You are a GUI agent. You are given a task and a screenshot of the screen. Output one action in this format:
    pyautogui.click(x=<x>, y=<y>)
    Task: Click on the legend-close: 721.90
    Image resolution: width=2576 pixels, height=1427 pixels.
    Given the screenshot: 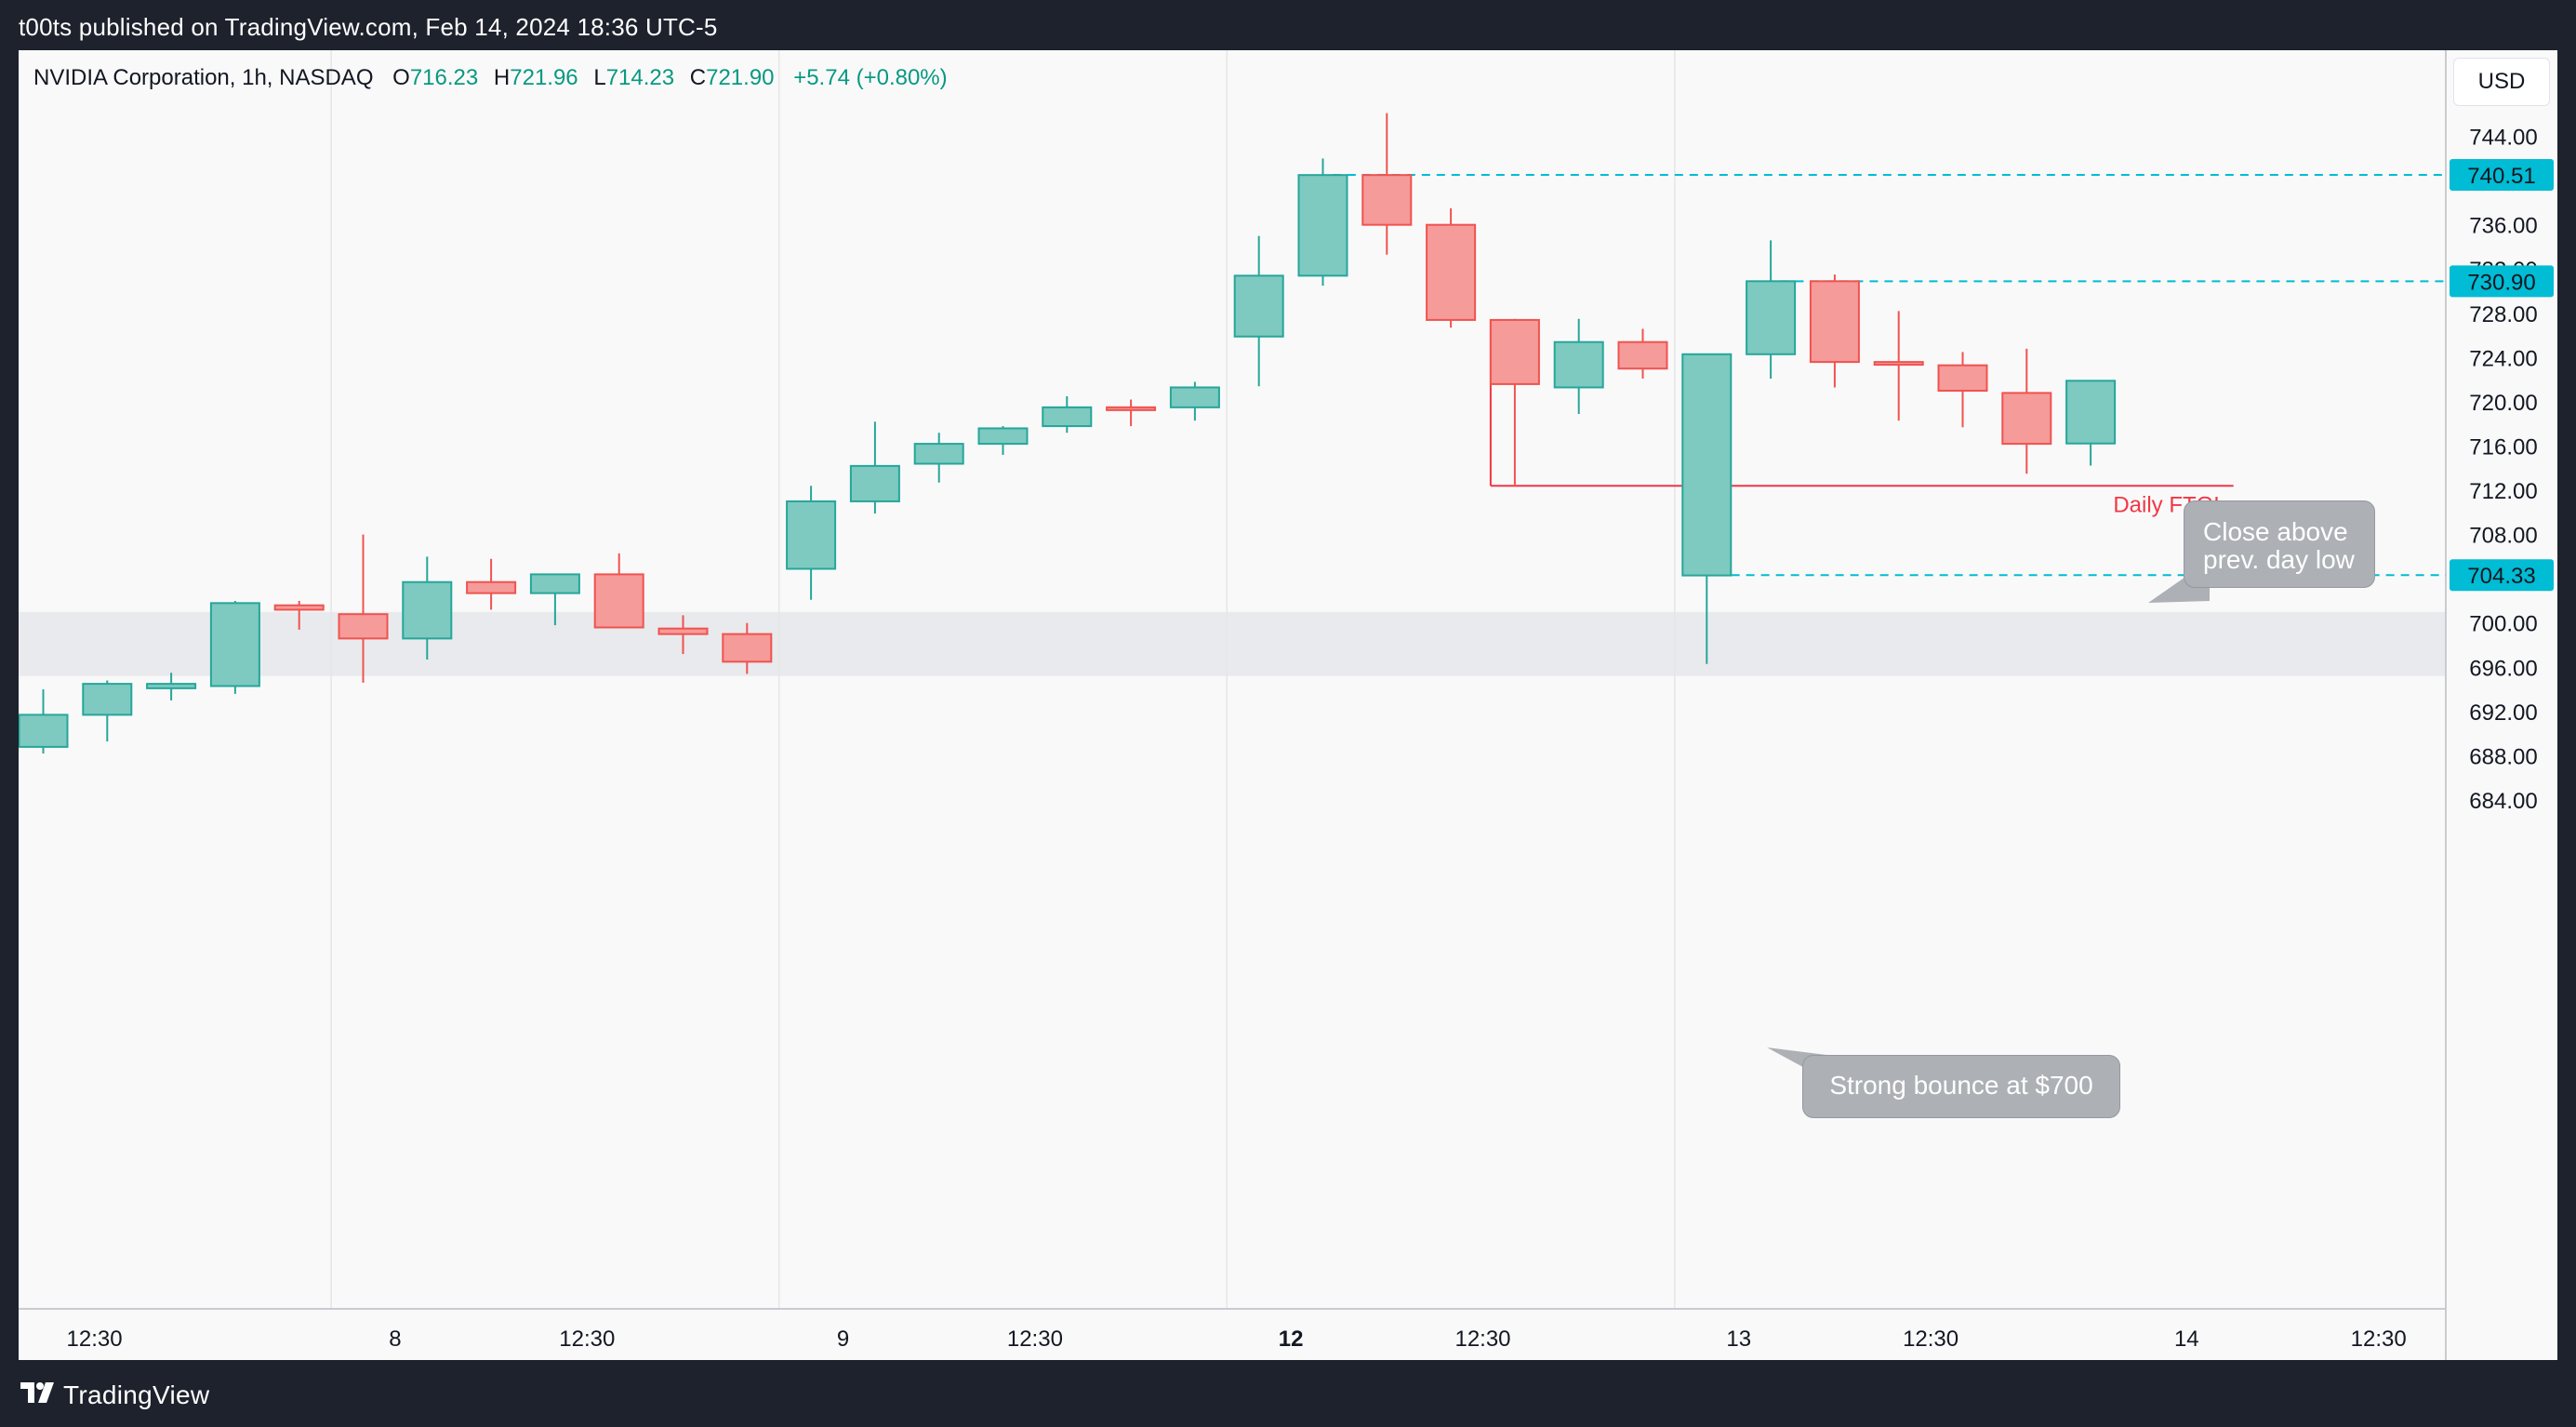 What is the action you would take?
    pyautogui.click(x=740, y=77)
    